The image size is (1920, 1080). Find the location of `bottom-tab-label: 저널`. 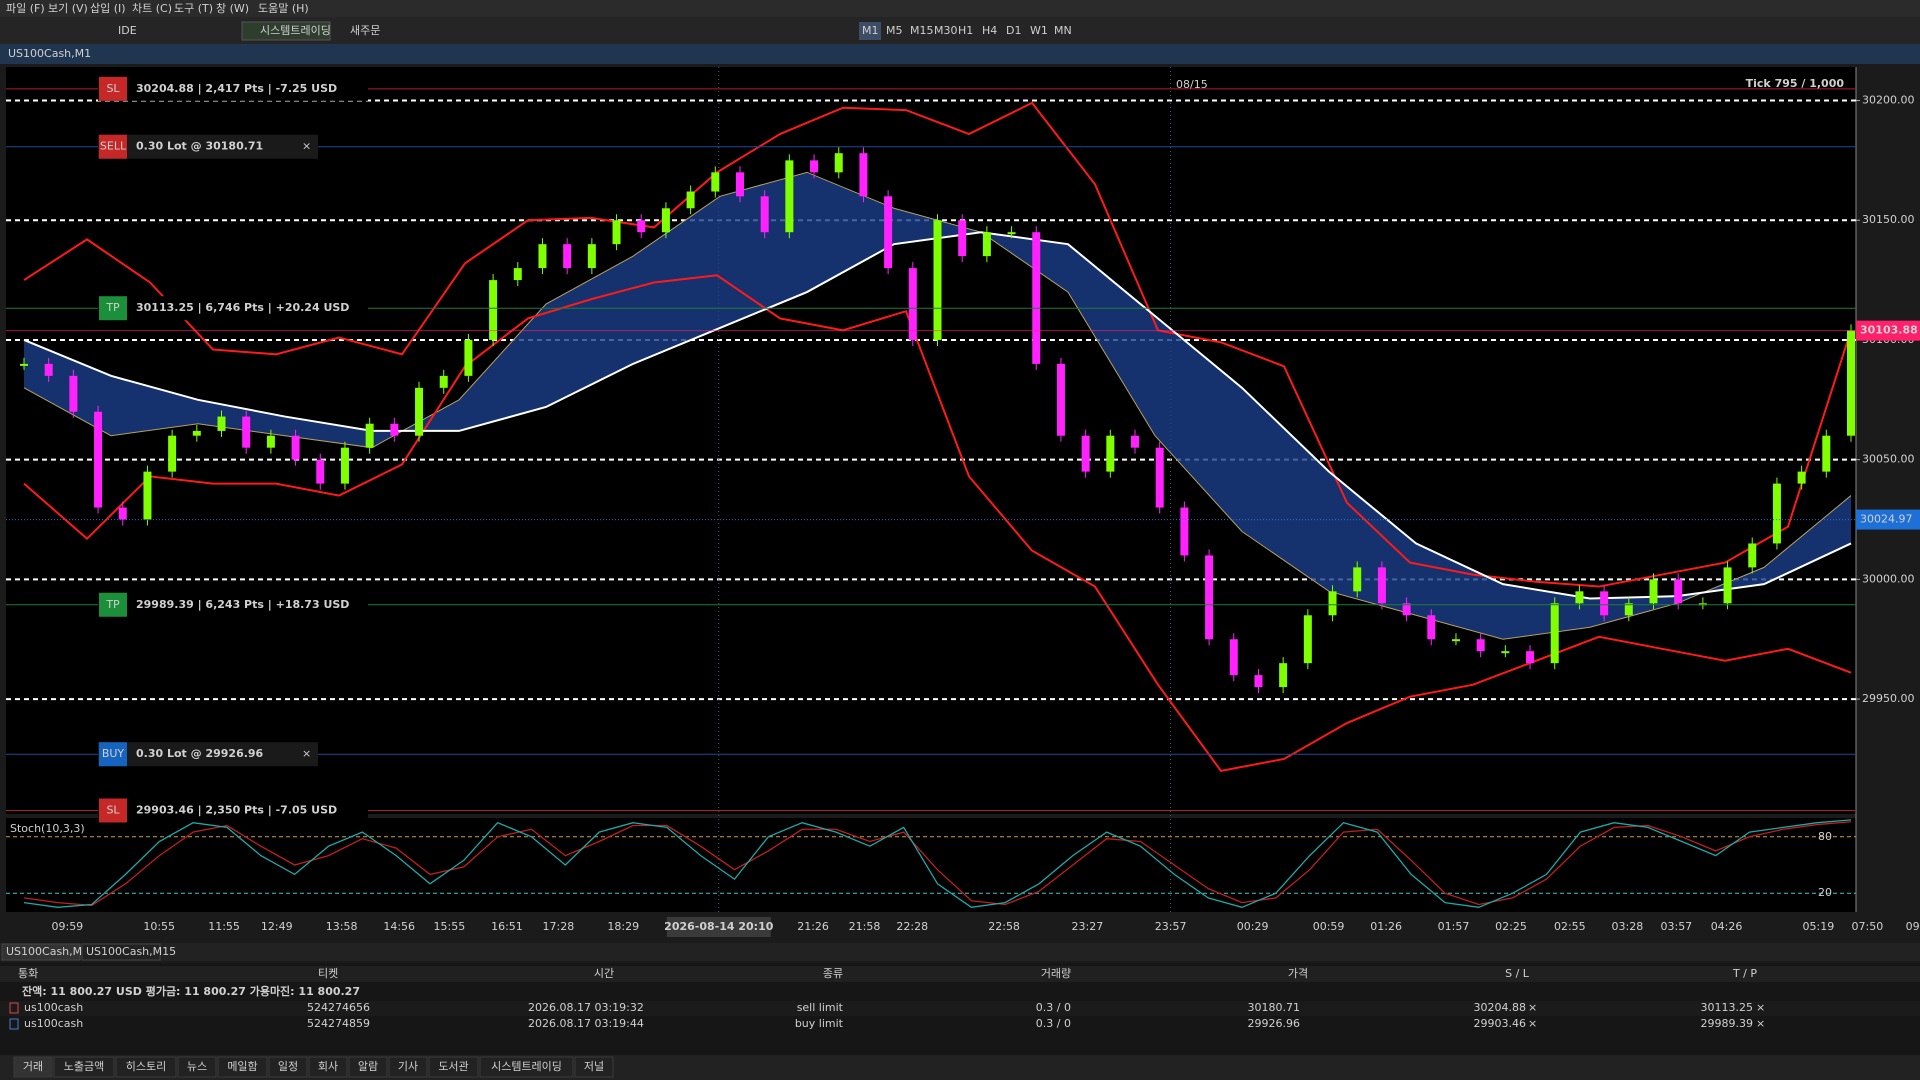

bottom-tab-label: 저널 is located at coordinates (594, 1066).